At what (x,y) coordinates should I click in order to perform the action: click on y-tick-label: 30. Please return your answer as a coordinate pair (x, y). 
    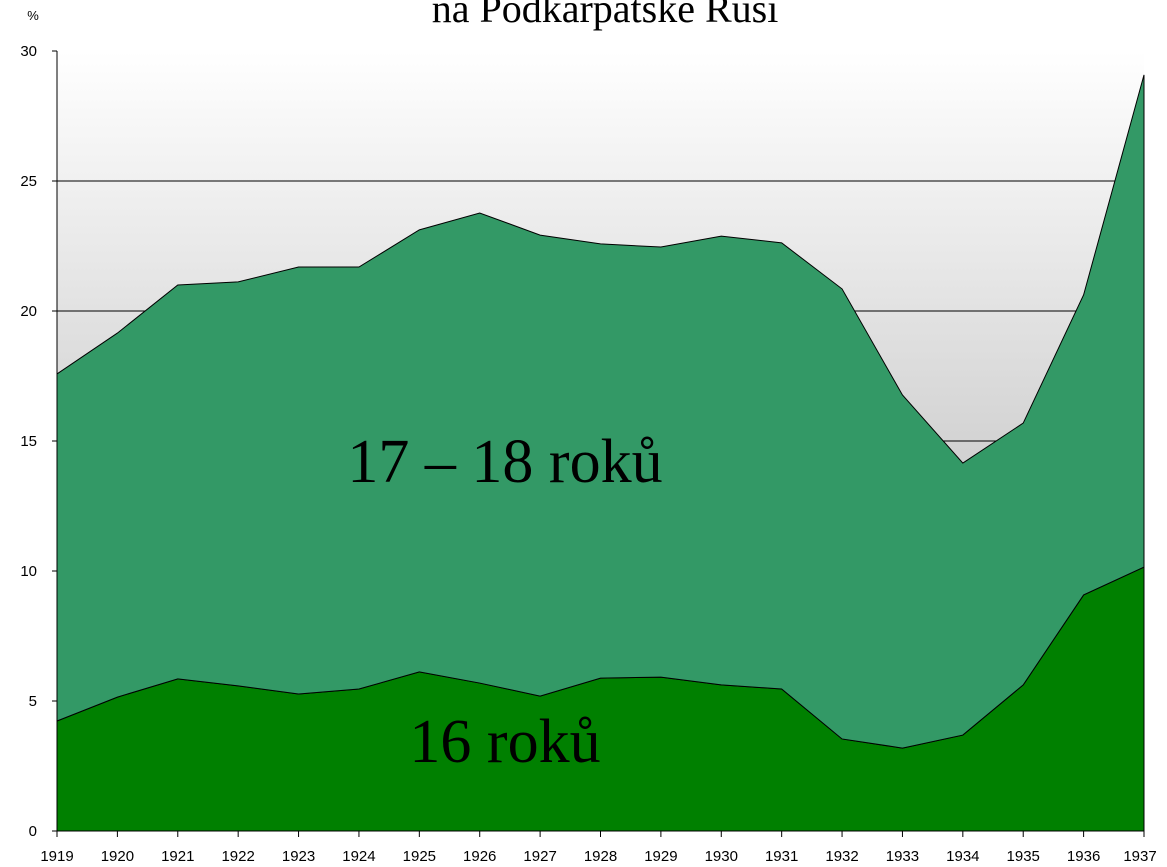
    Looking at the image, I should click on (28, 51).